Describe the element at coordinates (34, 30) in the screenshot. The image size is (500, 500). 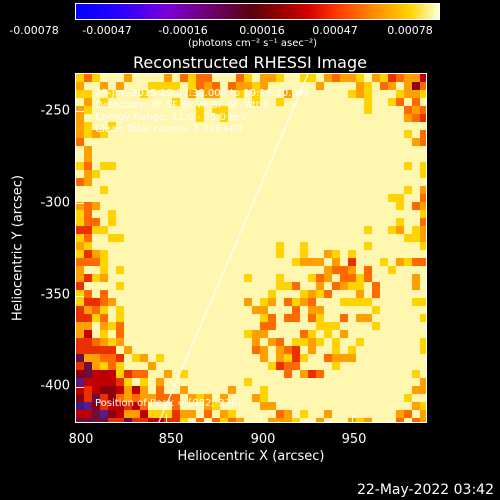
I see `colorbar-tick-label: -0.00078` at that location.